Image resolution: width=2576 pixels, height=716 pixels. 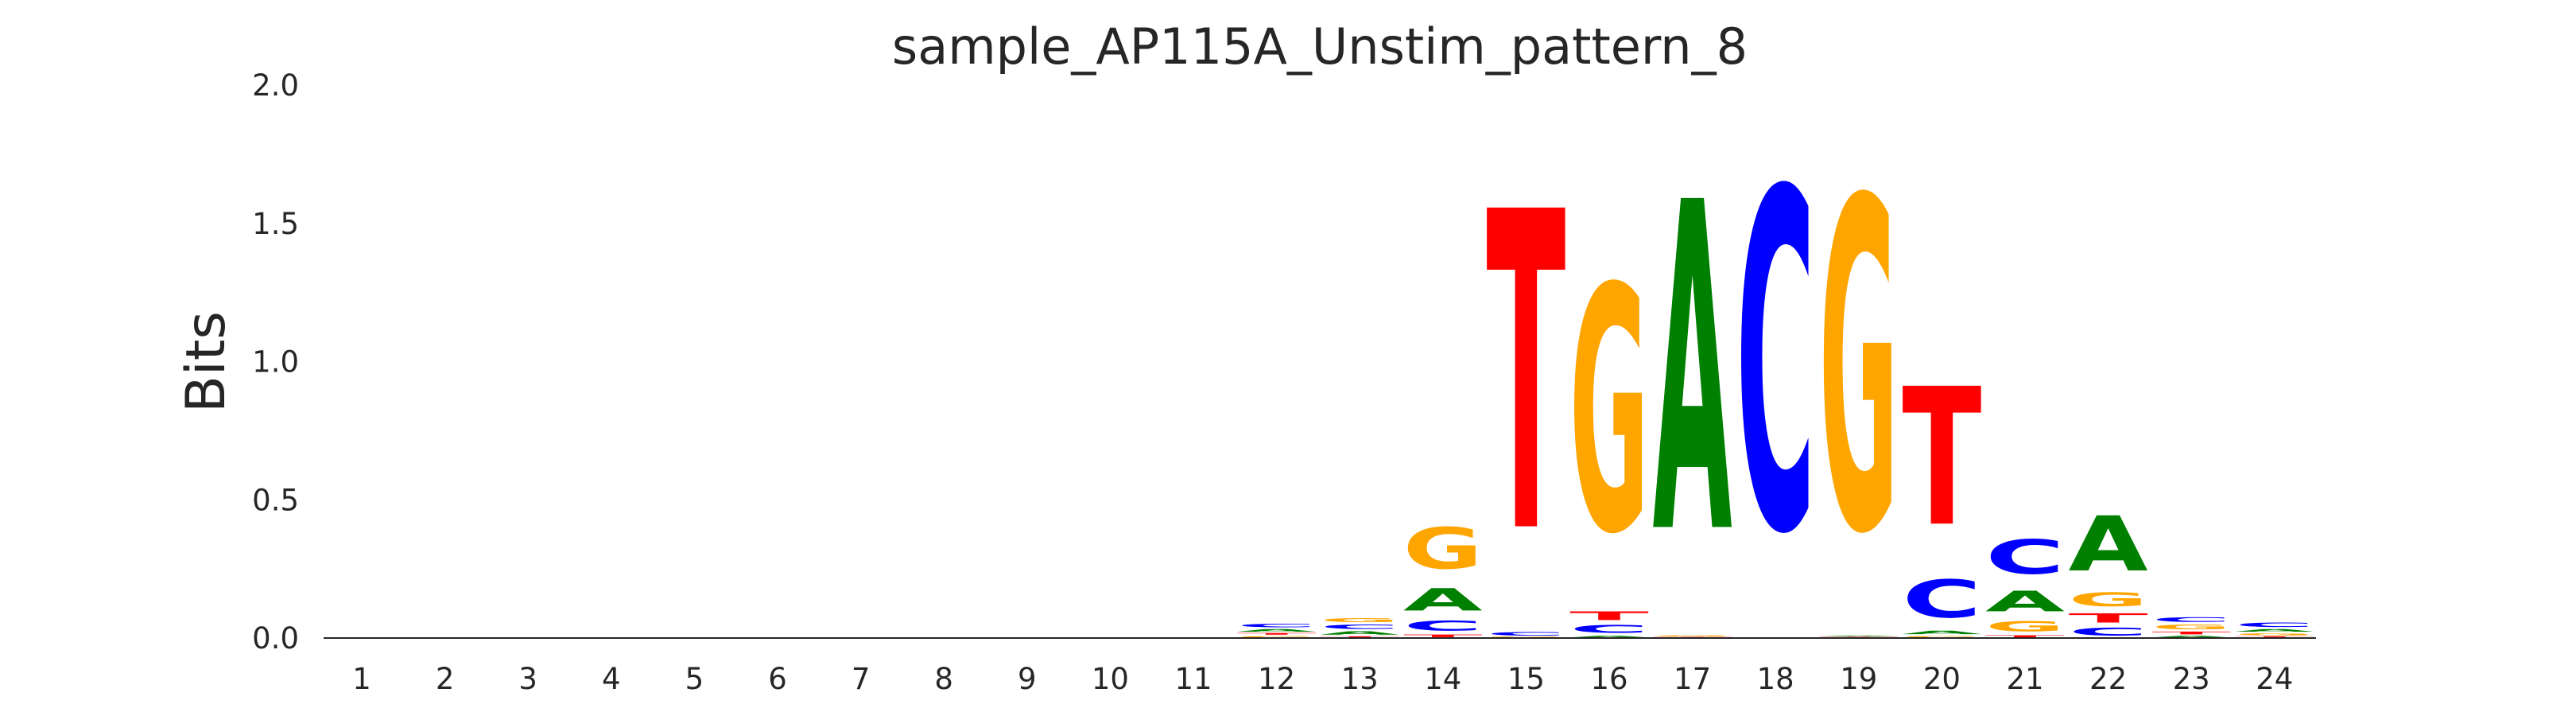 I want to click on x-tick-label: 24, so click(x=2274, y=679).